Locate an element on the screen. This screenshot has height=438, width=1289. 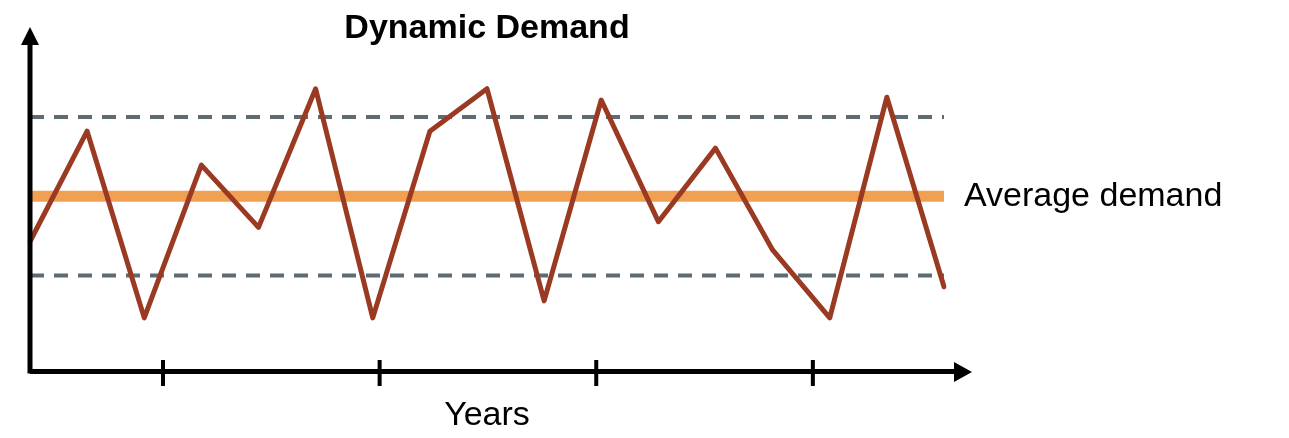
x-axis-title: Years is located at coordinates (487, 412).